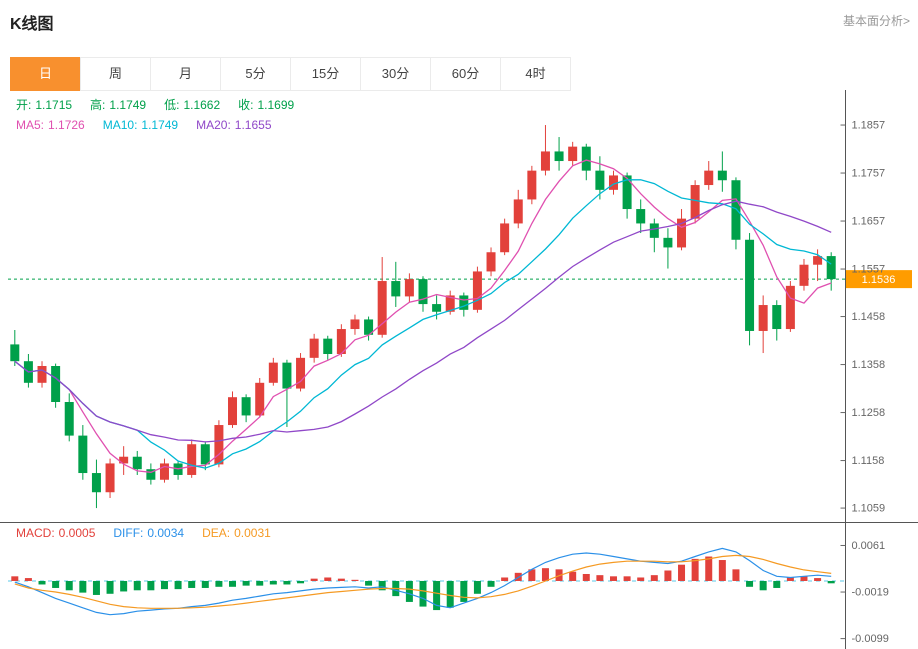 This screenshot has width=918, height=649. What do you see at coordinates (149, 533) in the screenshot?
I see `macd-item-1: DIFF: 0.0034` at bounding box center [149, 533].